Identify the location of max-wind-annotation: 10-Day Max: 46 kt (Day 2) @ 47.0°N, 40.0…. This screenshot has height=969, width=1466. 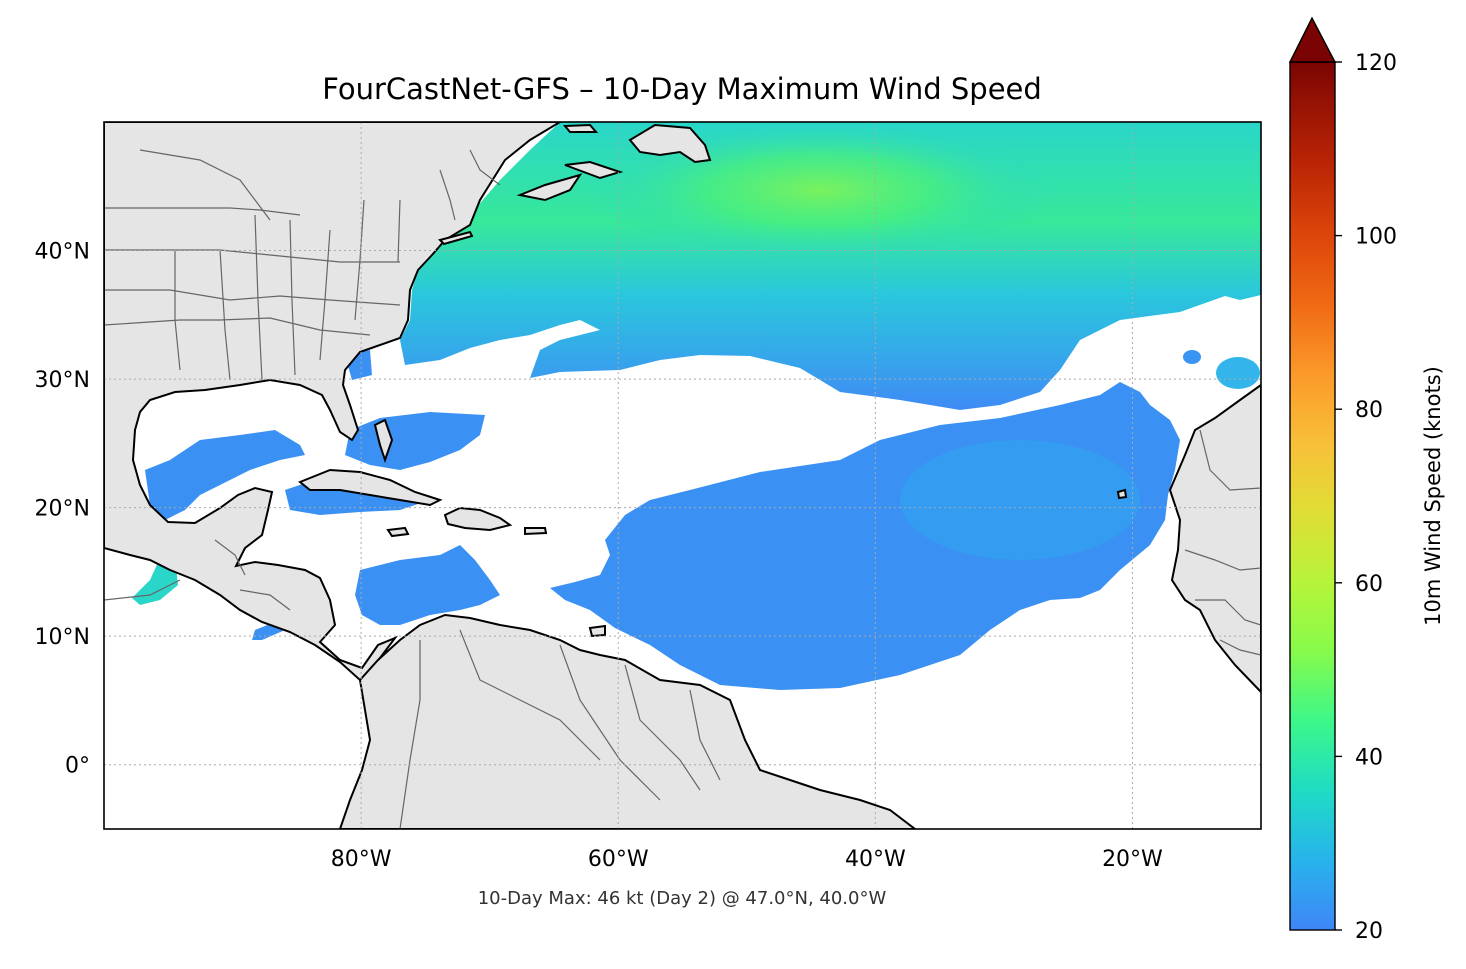
(682, 898).